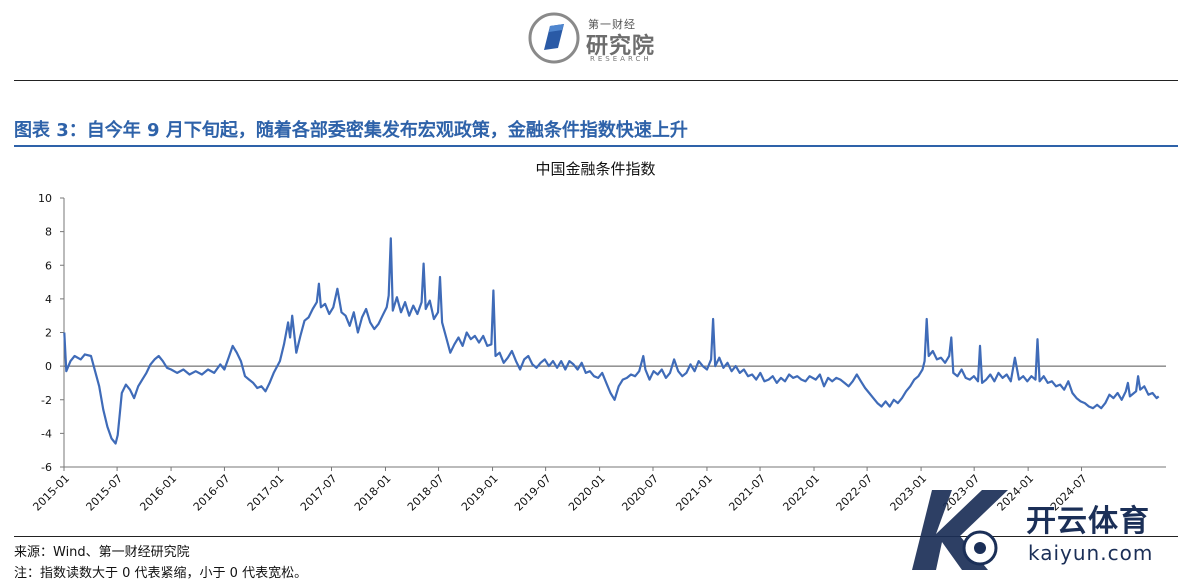  I want to click on y-tick-label: 2, so click(48, 333).